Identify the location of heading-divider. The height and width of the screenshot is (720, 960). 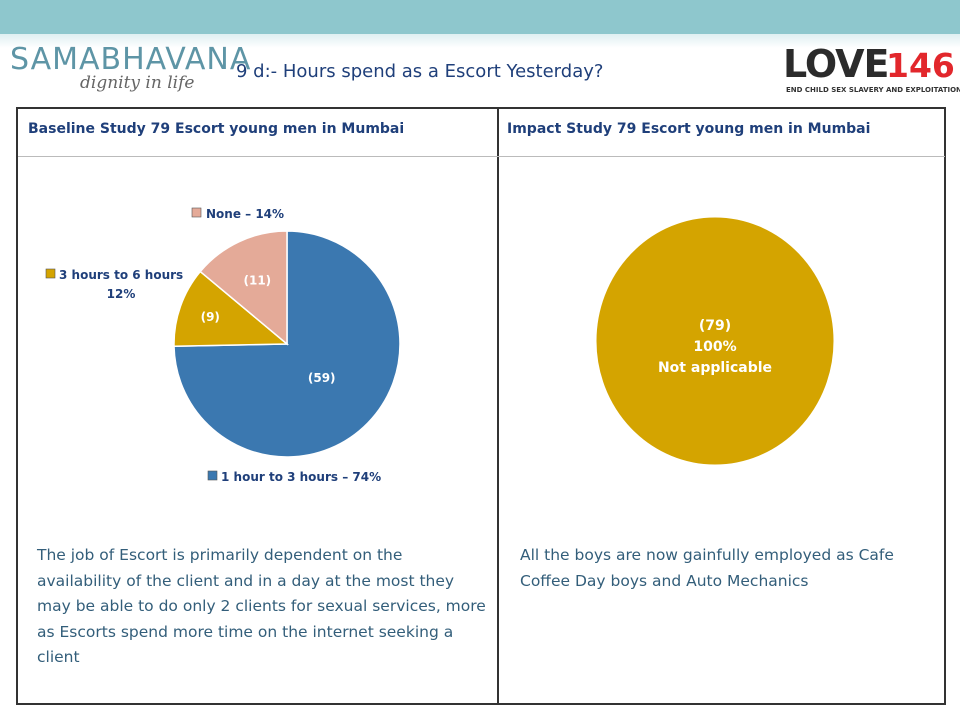
(481, 156).